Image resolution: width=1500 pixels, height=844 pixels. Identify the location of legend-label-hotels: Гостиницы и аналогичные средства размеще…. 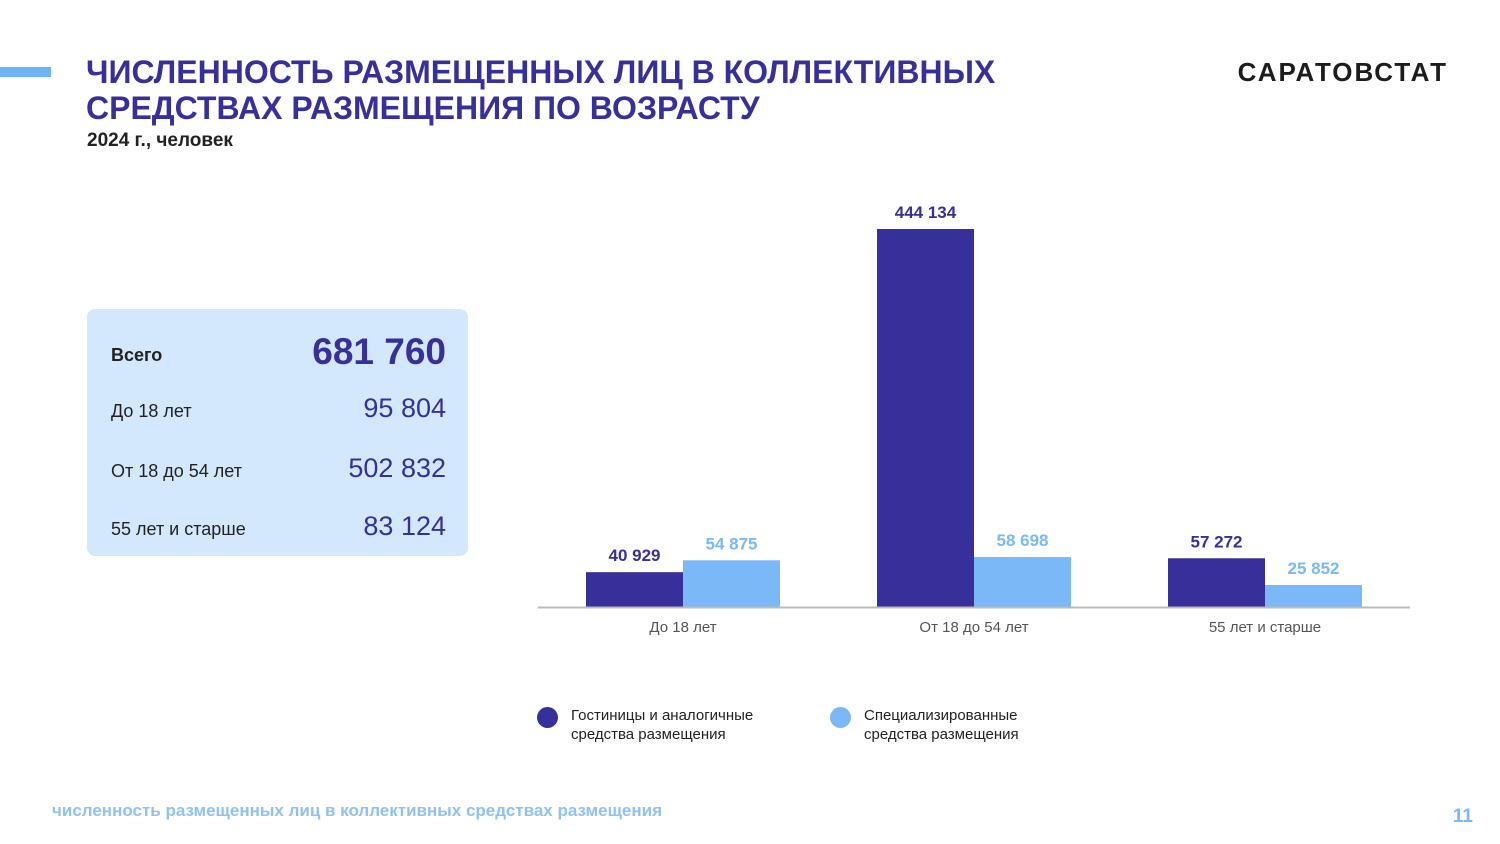
(671, 725).